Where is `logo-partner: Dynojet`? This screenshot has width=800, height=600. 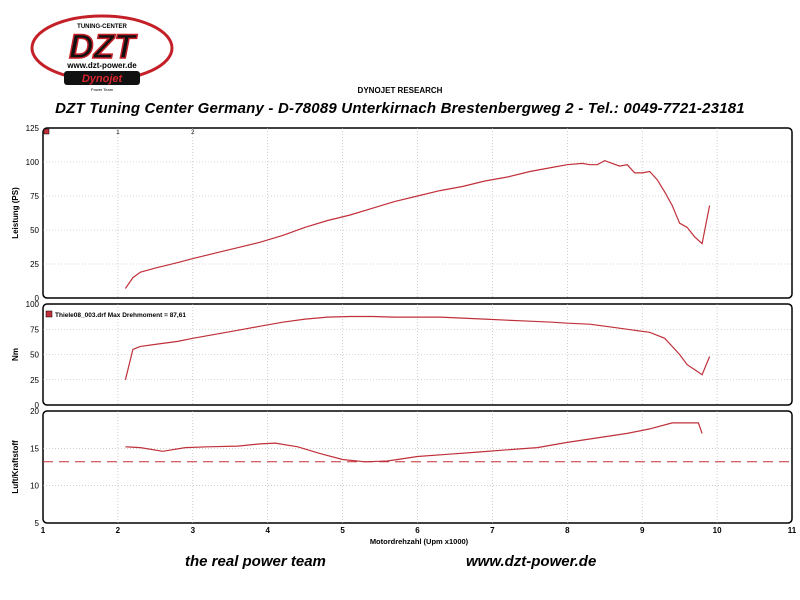
logo-partner: Dynojet is located at coordinates (103, 79).